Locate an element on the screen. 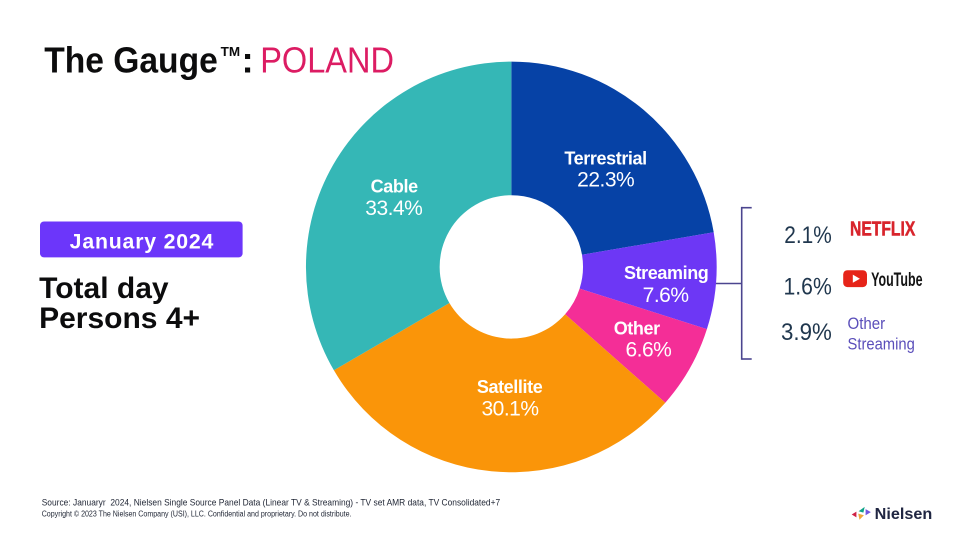  svg-text: Terrestrial is located at coordinates (605, 159).